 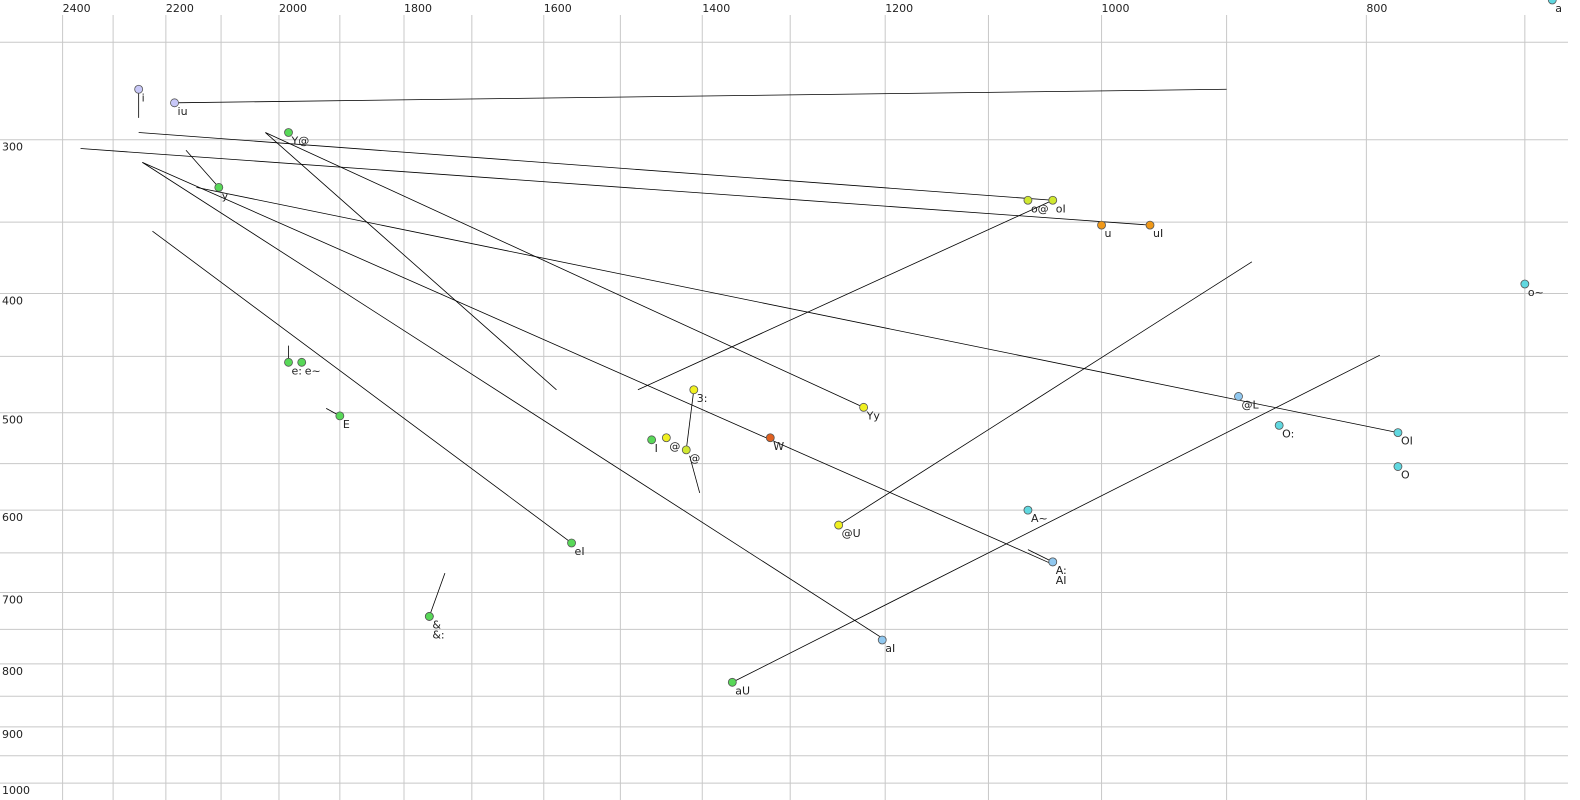 What do you see at coordinates (418, 8) in the screenshot?
I see `x-tick-label: 1800` at bounding box center [418, 8].